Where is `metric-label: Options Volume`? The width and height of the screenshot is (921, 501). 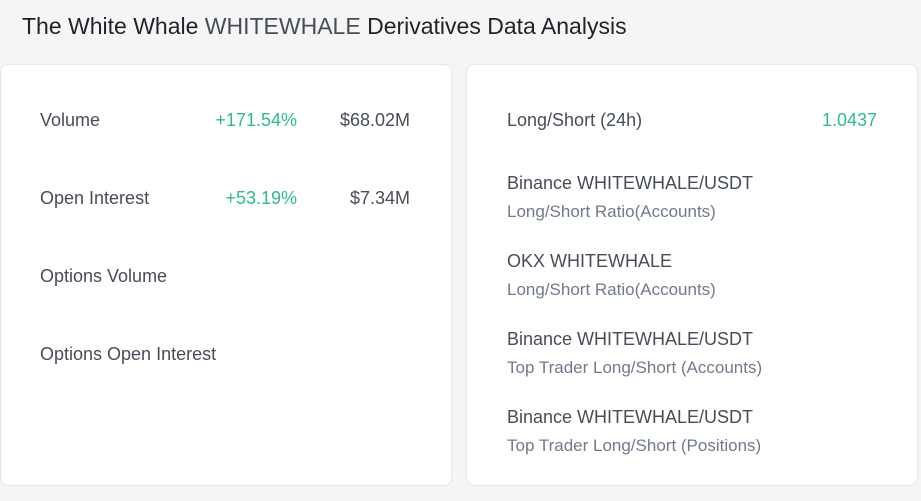 metric-label: Options Volume is located at coordinates (104, 276).